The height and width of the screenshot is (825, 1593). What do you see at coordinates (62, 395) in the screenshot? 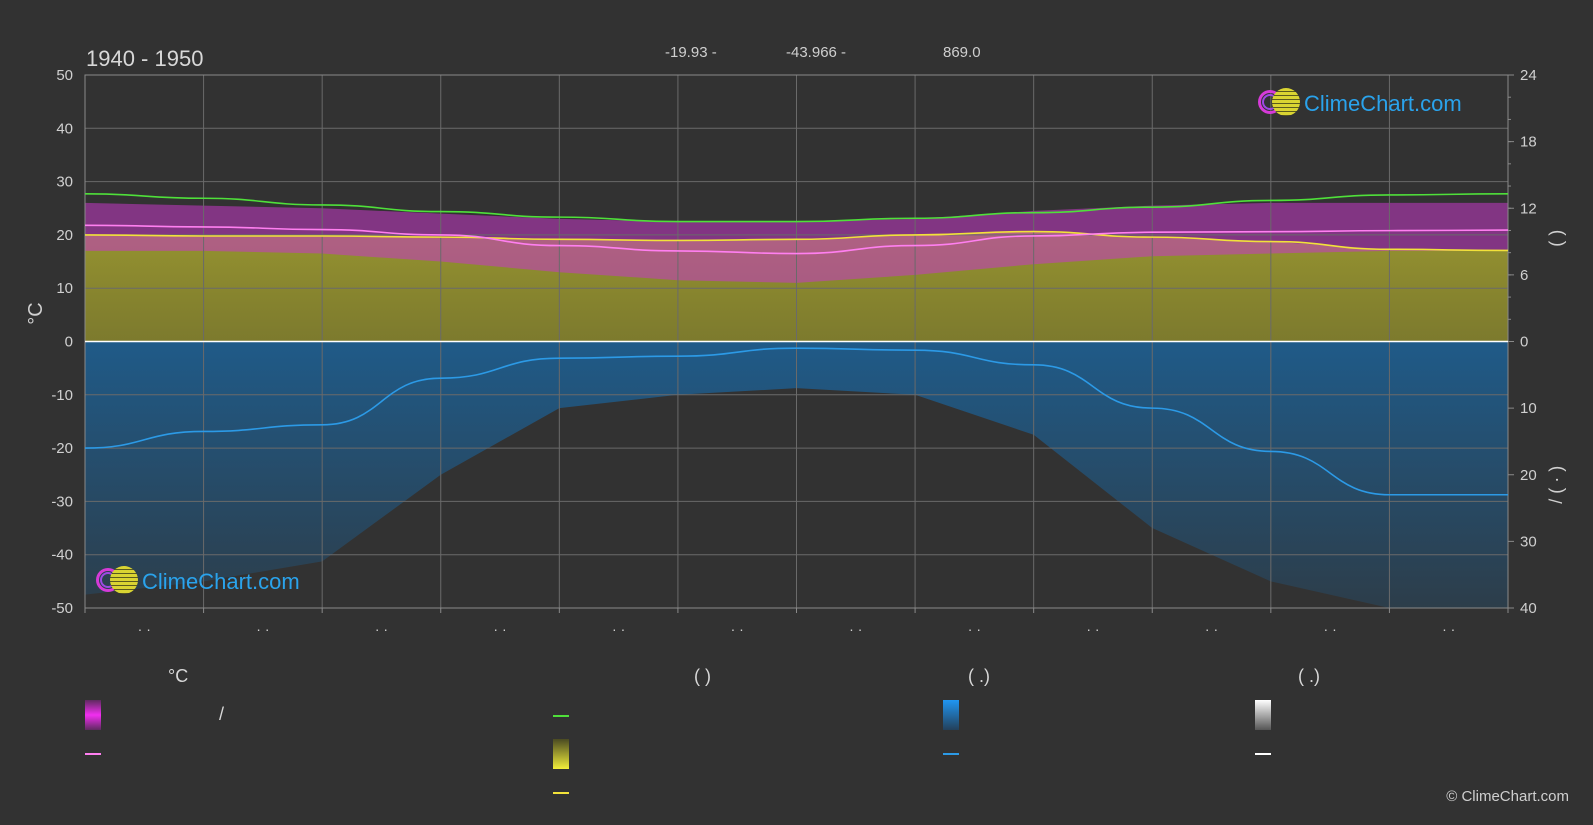
I see `y-tick-label: -10` at bounding box center [62, 395].